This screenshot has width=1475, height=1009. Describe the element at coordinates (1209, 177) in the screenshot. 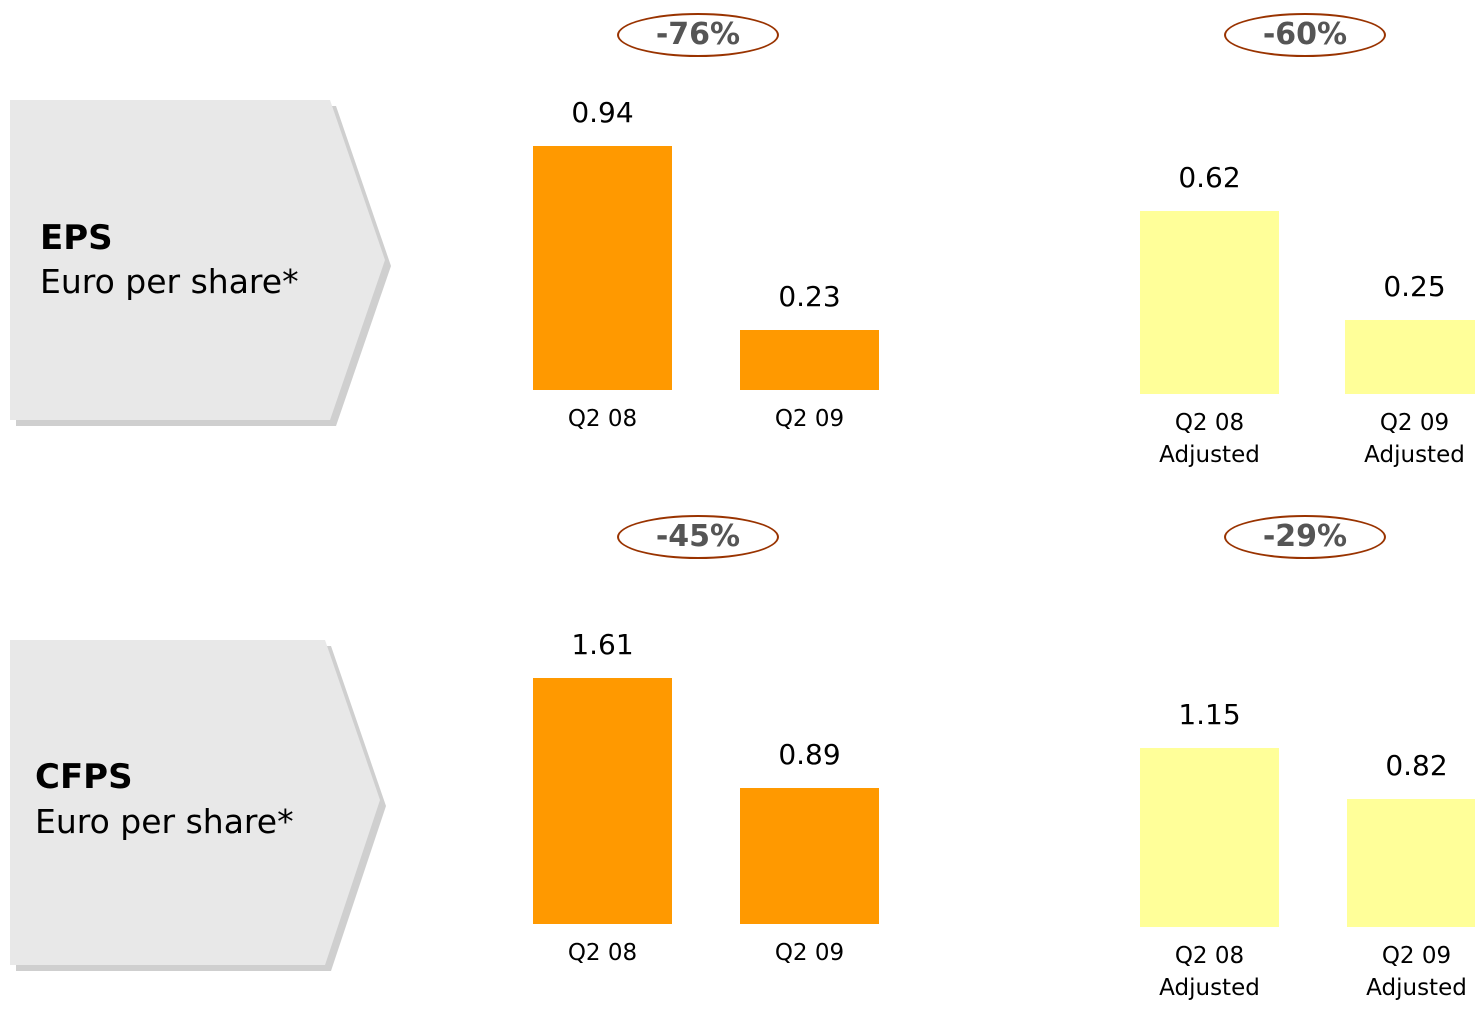

I see `value-label: 0.62` at that location.